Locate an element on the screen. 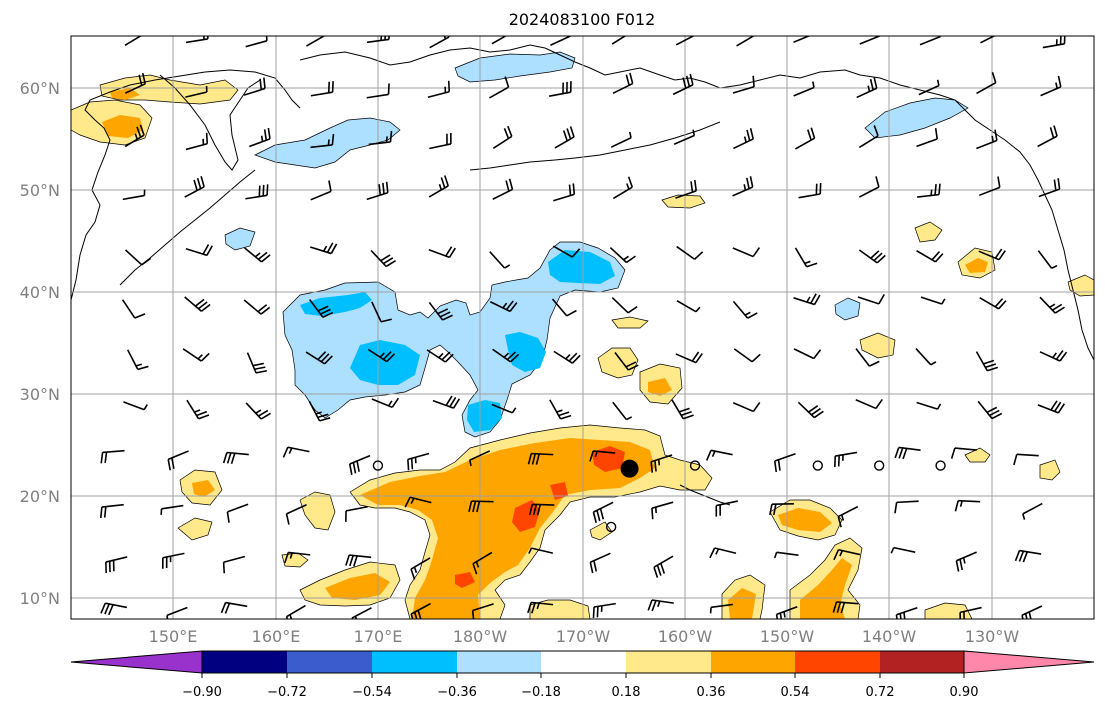 The width and height of the screenshot is (1105, 712). aleutian-chain is located at coordinates (595, 146).